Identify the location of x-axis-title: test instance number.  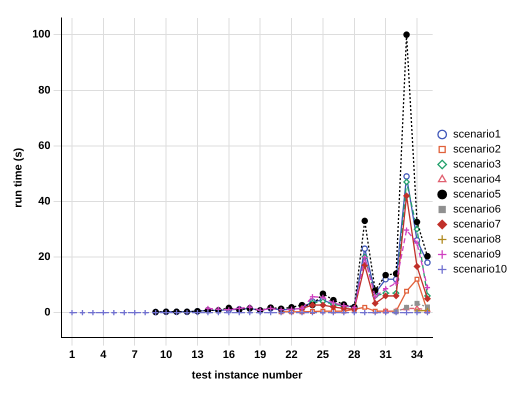
(248, 375).